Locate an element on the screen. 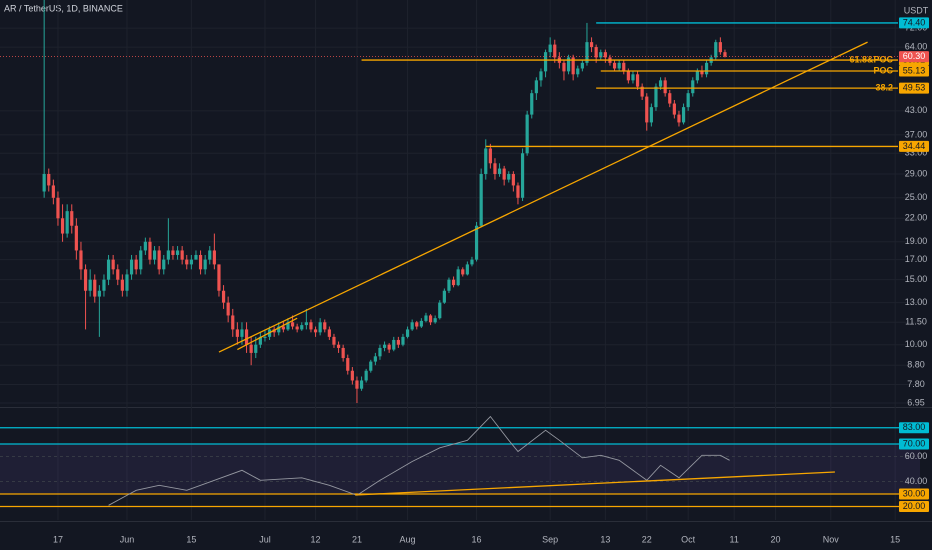 Image resolution: width=932 pixels, height=550 pixels. x-tick-label: Jul is located at coordinates (265, 539).